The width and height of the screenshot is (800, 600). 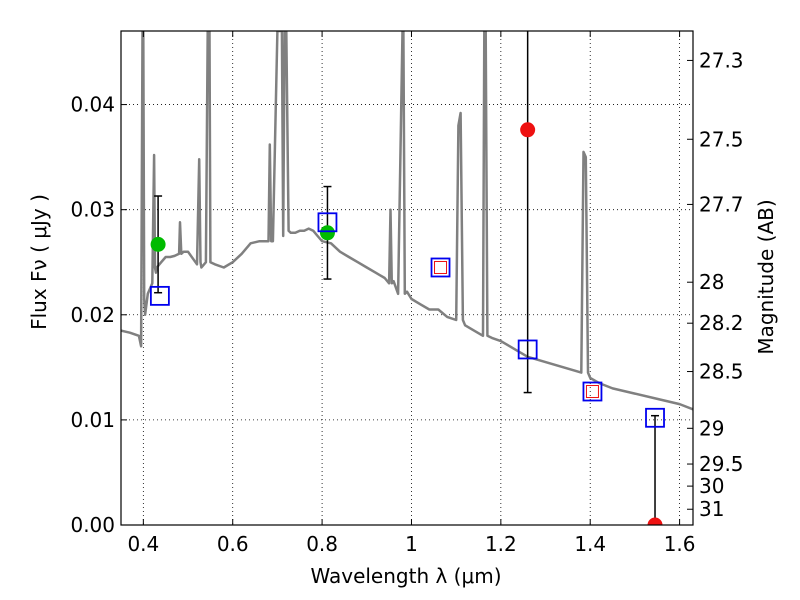 What do you see at coordinates (711, 282) in the screenshot?
I see `y2-tick-label: 28` at bounding box center [711, 282].